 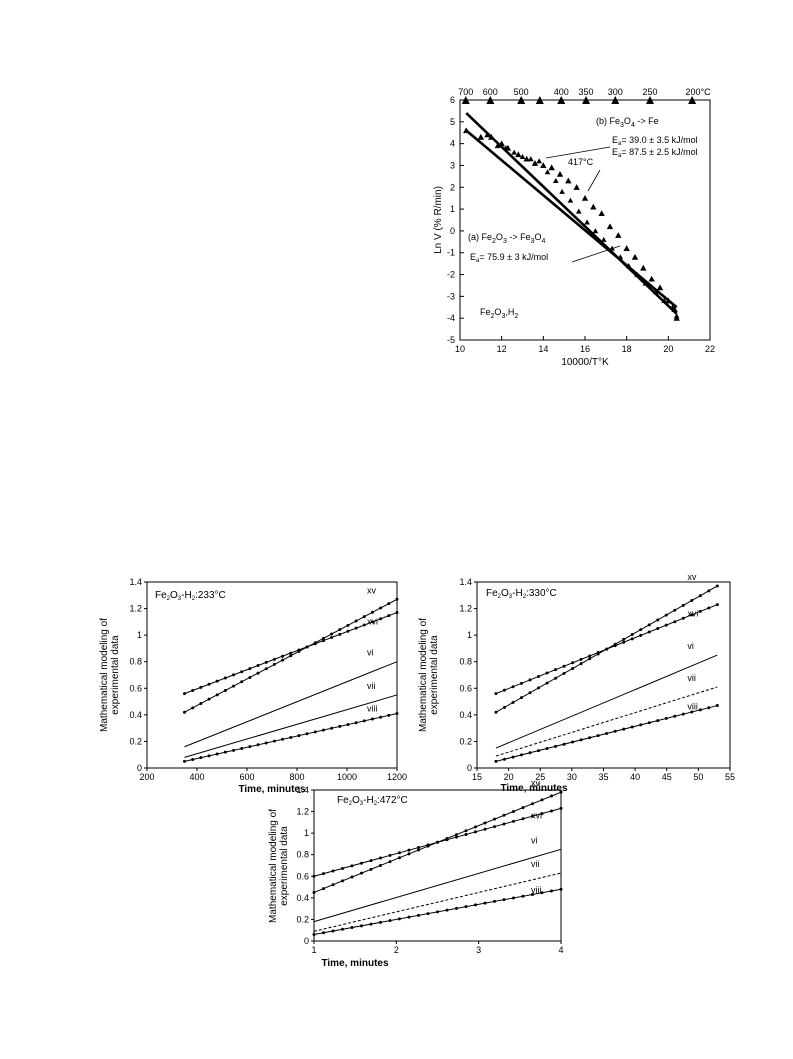 What do you see at coordinates (452, 144) in the screenshot?
I see `arrhenius-y-tick-label: 4` at bounding box center [452, 144].